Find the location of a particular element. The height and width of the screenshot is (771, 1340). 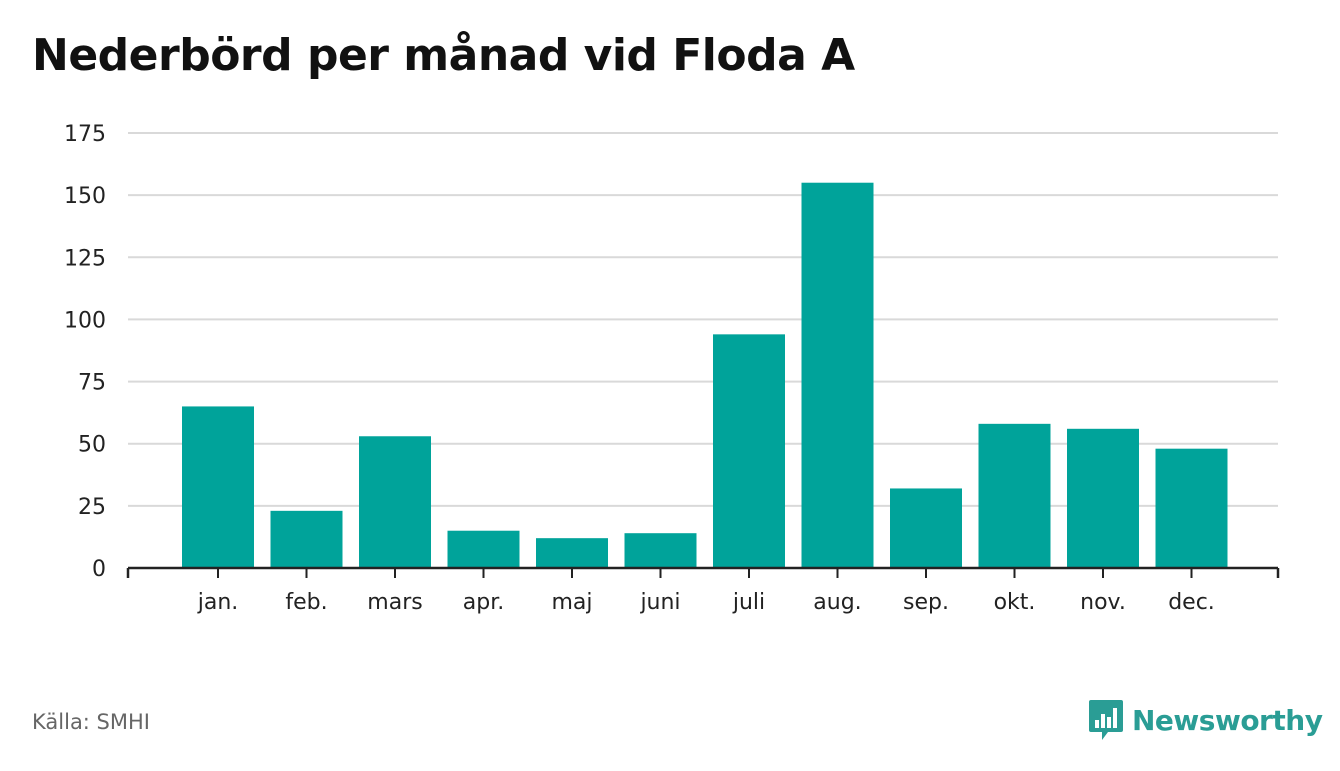

x-axis is located at coordinates (703, 572).